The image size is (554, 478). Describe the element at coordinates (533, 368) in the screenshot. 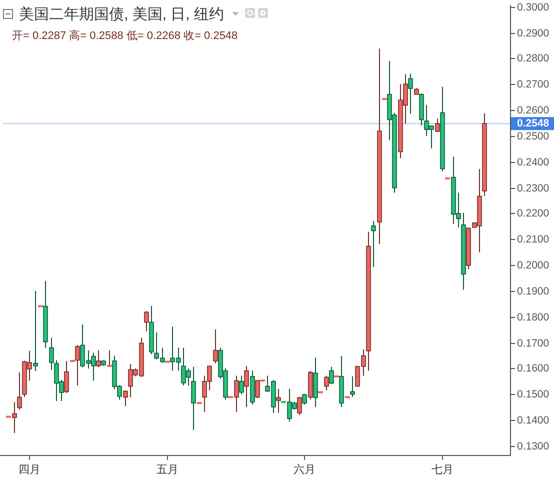

I see `ytick-label: 0.1600` at that location.